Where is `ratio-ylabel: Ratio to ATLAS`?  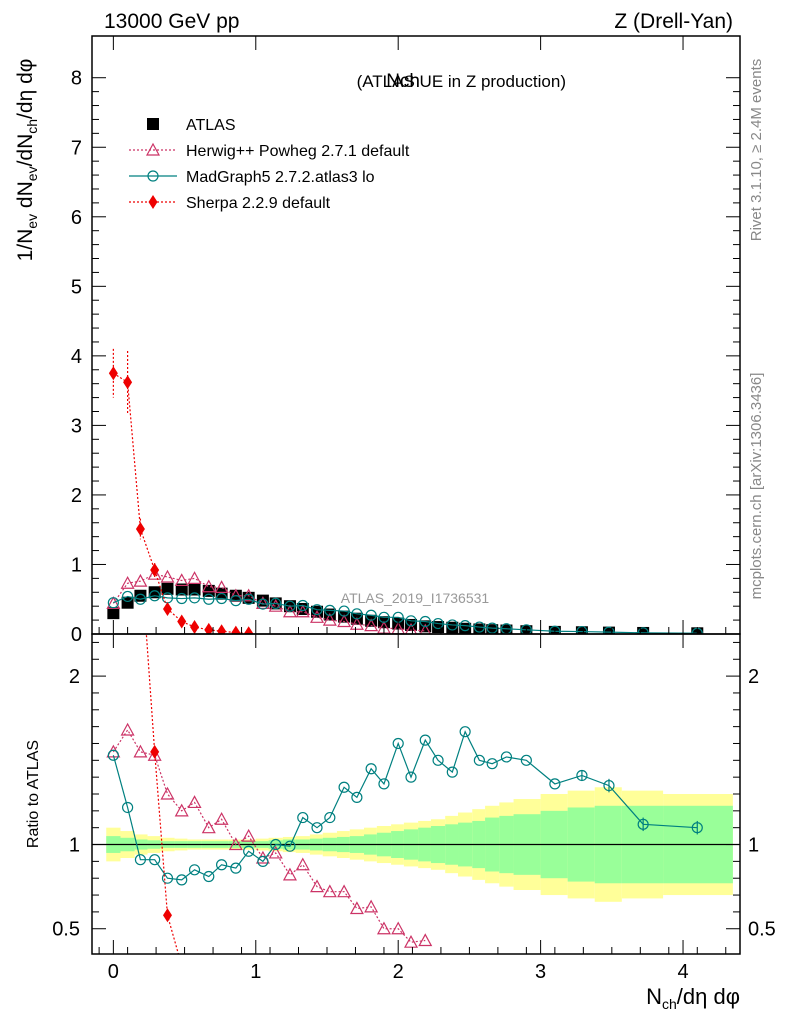
ratio-ylabel: Ratio to ATLAS is located at coordinates (33, 794).